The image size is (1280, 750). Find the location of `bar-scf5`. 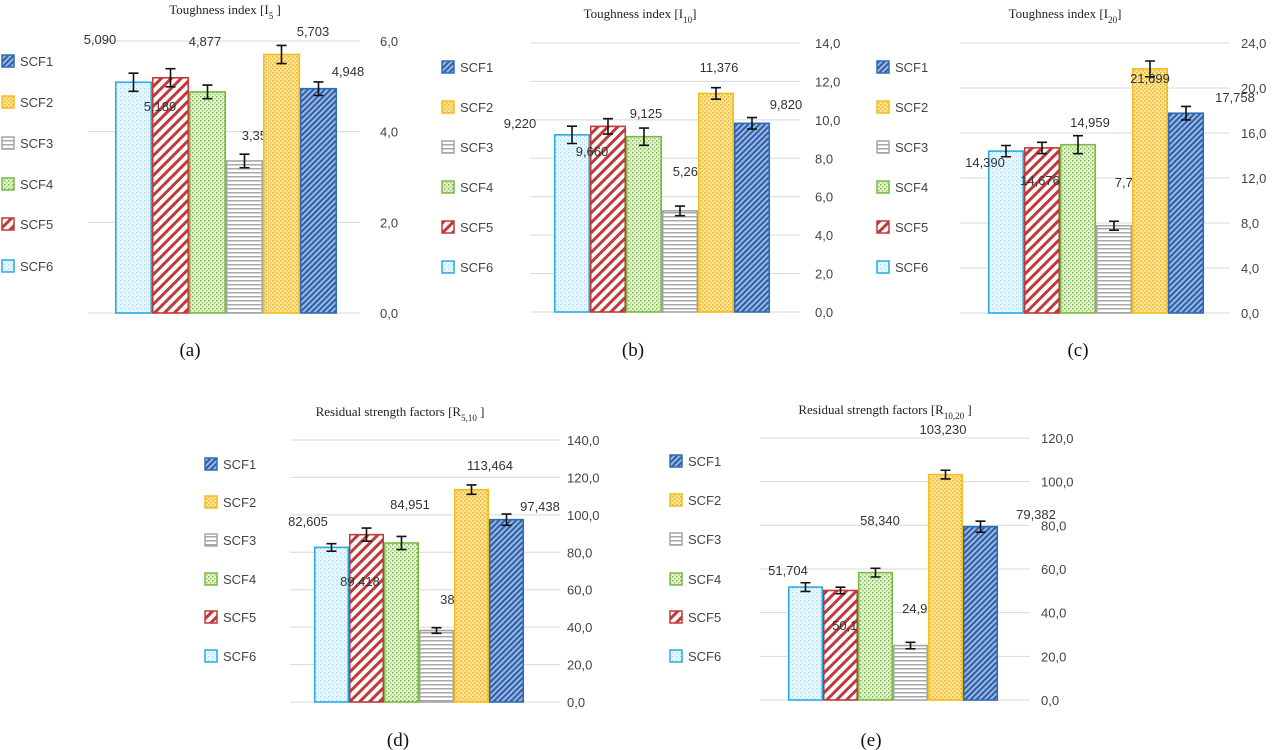

bar-scf5 is located at coordinates (366, 618).